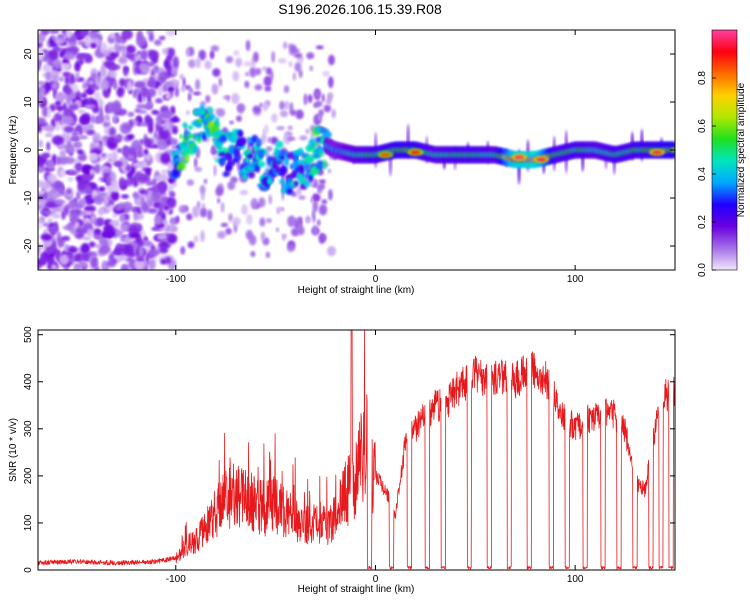 This screenshot has width=750, height=600. What do you see at coordinates (13, 150) in the screenshot?
I see `spectrogram-y-axis-label: Frequency (Hz)` at bounding box center [13, 150].